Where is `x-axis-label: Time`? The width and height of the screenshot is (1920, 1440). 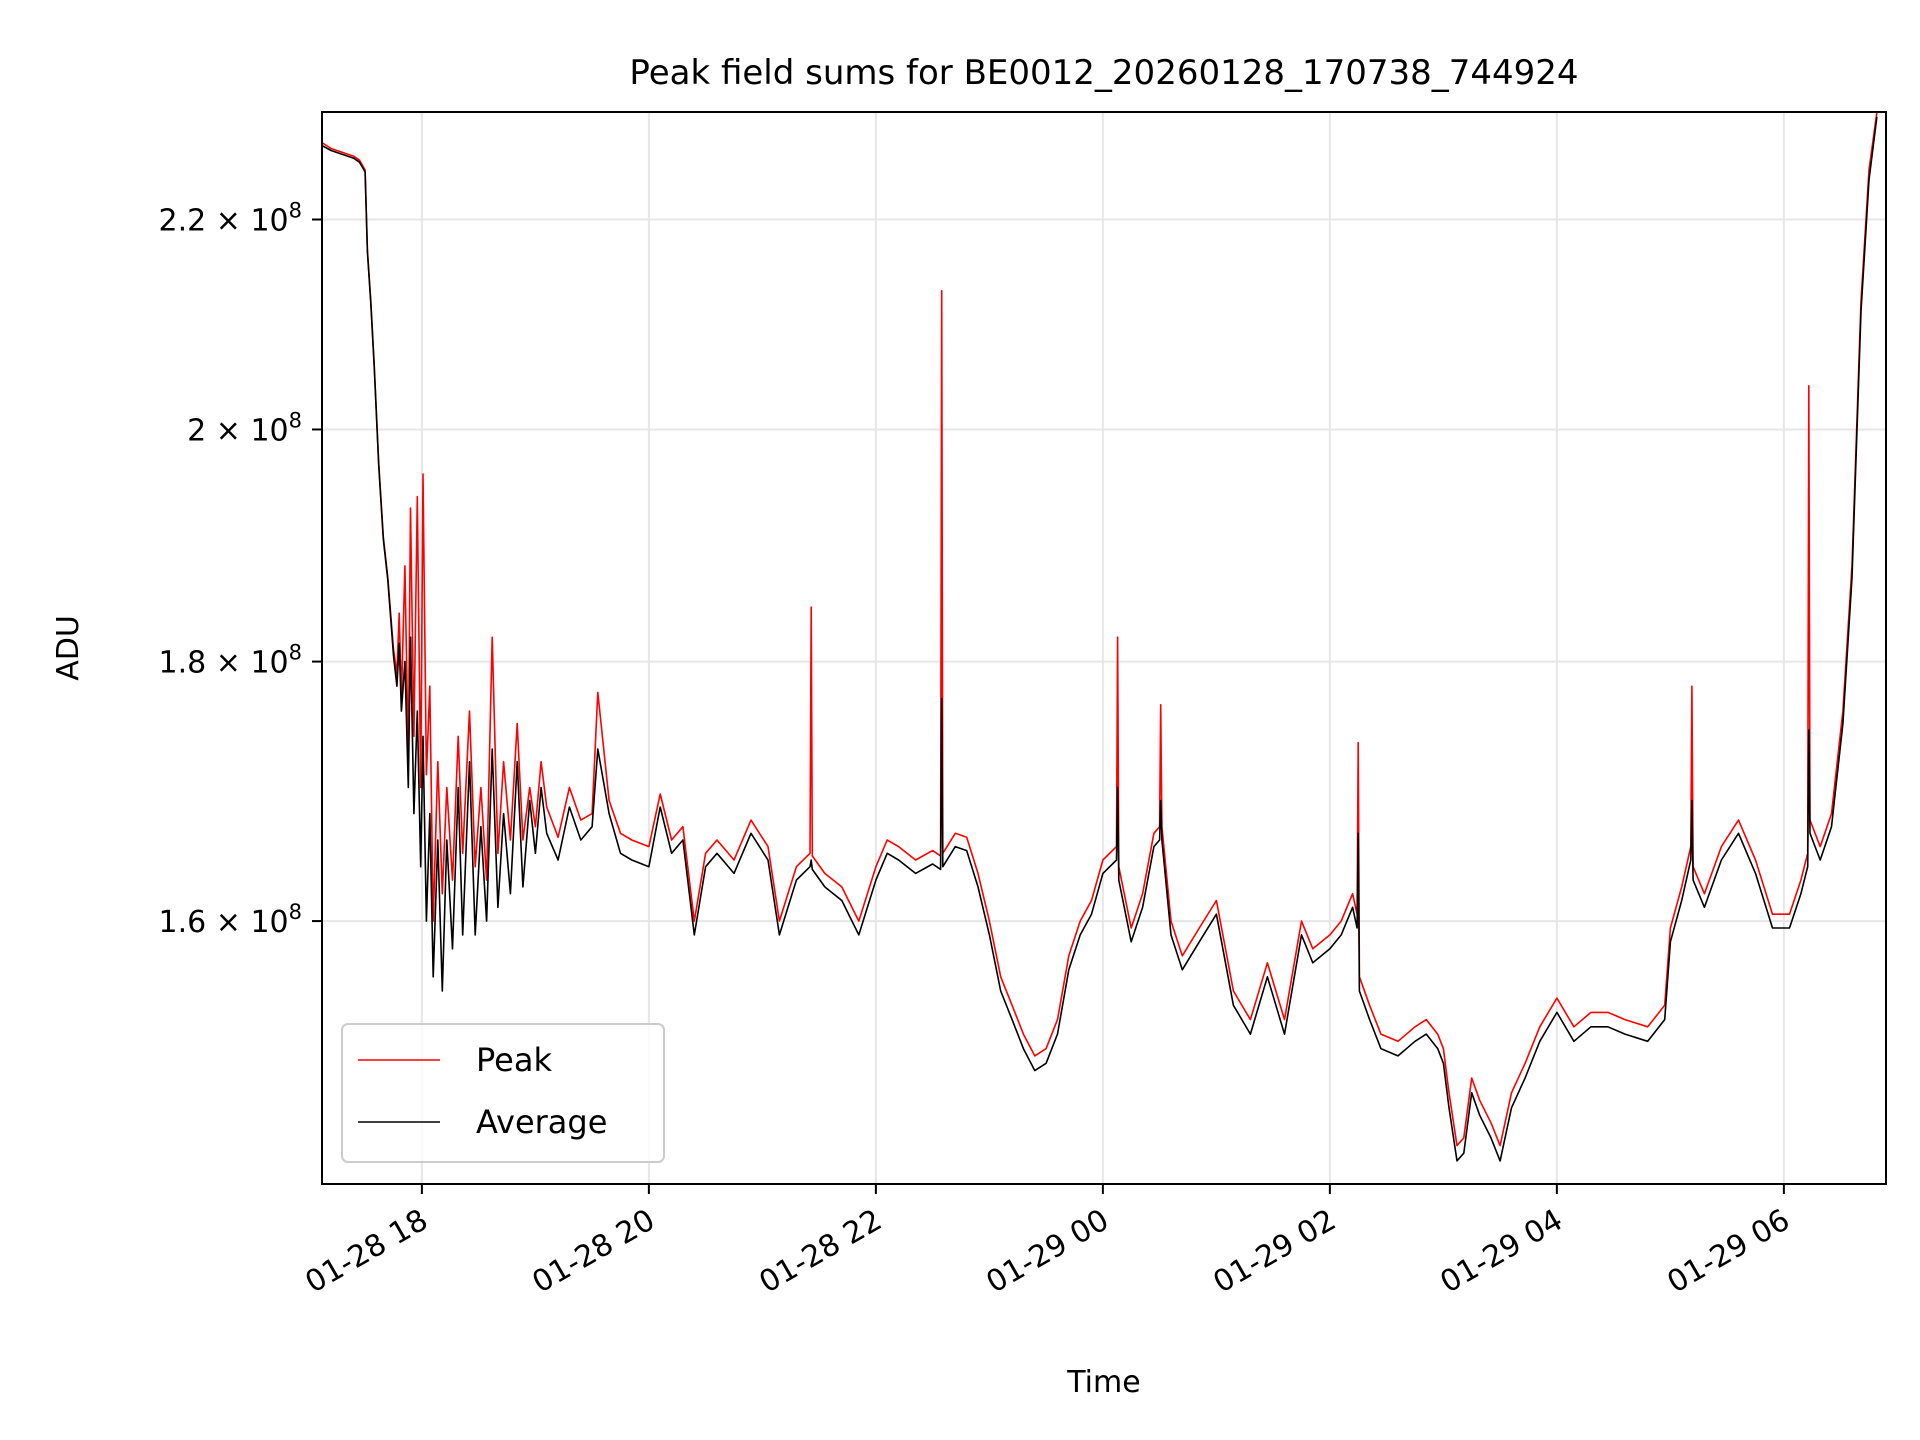 x-axis-label: Time is located at coordinates (1103, 1382).